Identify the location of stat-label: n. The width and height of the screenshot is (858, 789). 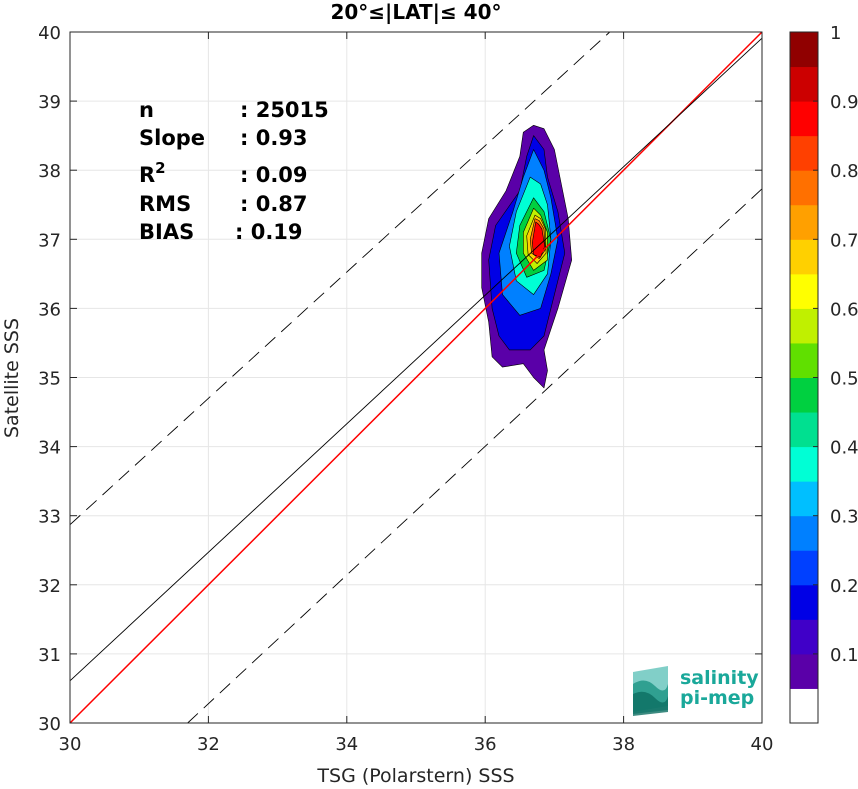
(146, 110).